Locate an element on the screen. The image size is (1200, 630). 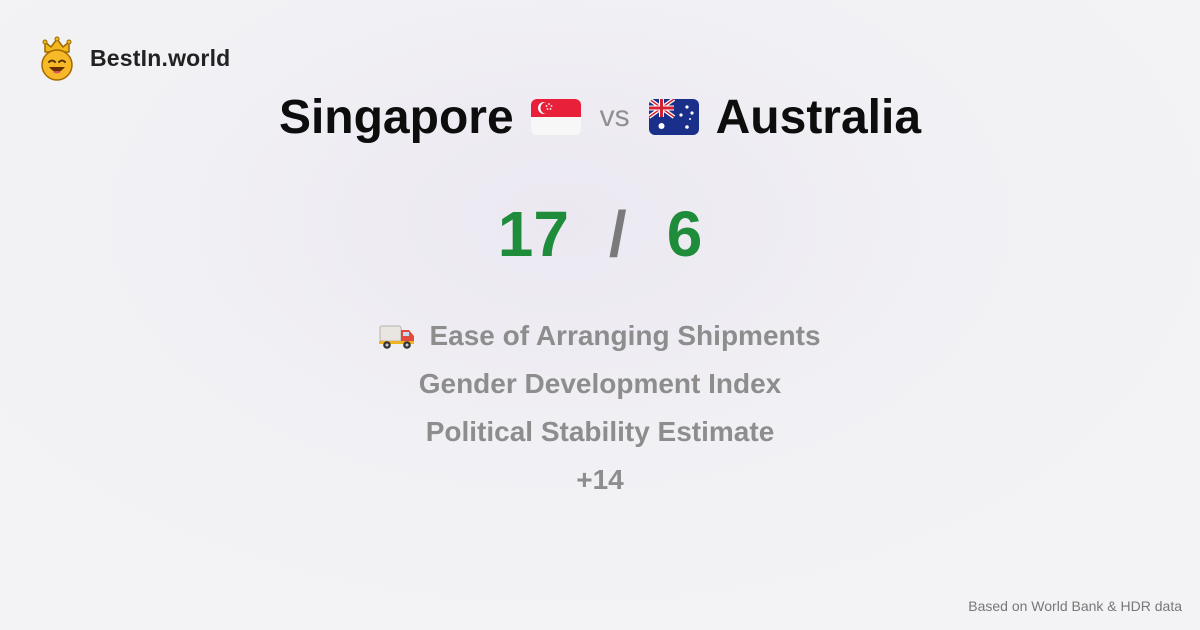
singapore-flag-icon is located at coordinates (555, 117).